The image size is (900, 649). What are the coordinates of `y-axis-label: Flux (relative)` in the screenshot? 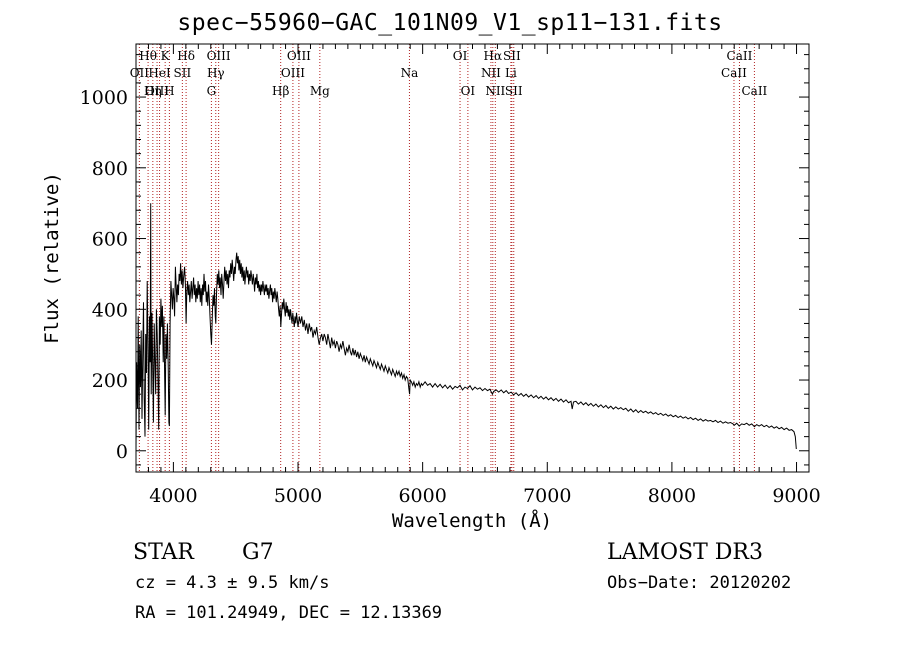 It's located at (52, 258).